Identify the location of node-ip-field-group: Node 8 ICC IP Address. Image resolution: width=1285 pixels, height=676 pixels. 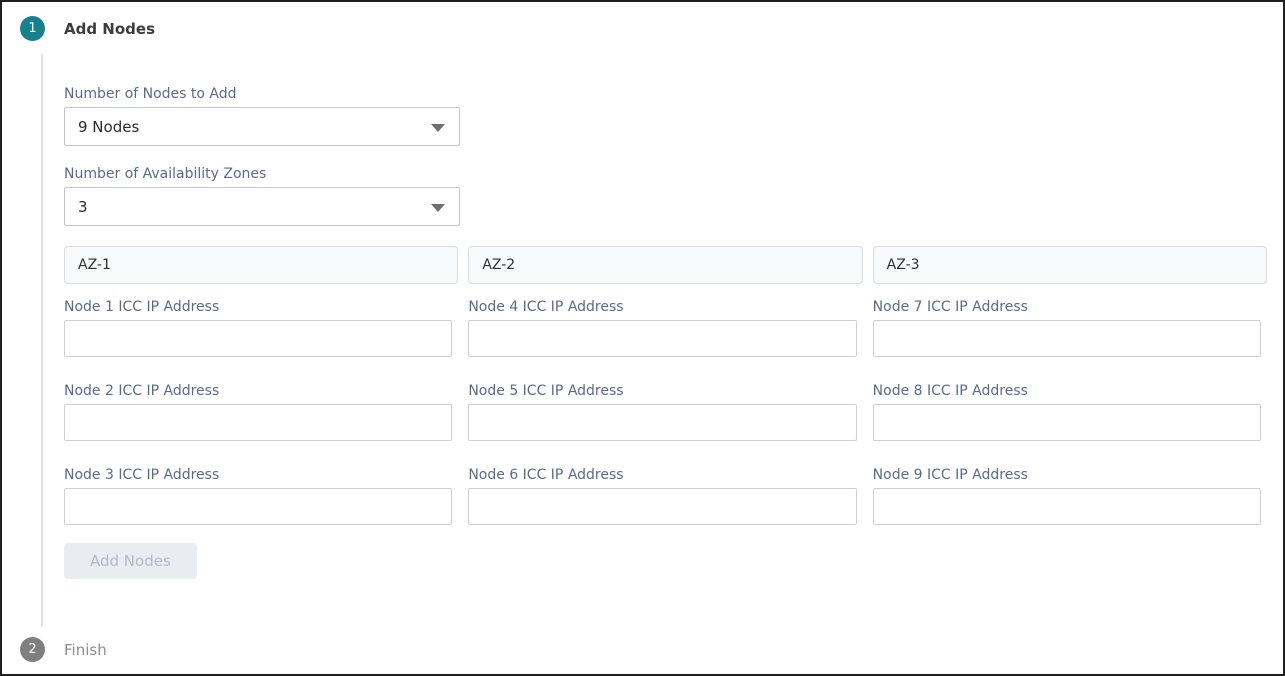
(1069, 412).